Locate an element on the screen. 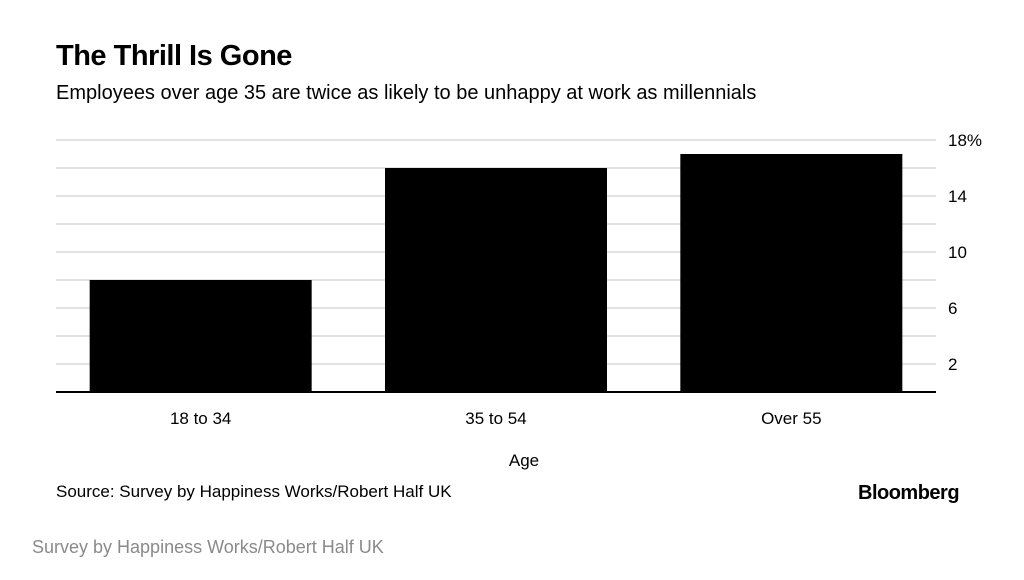  x-tick-label: Over 55 is located at coordinates (791, 418).